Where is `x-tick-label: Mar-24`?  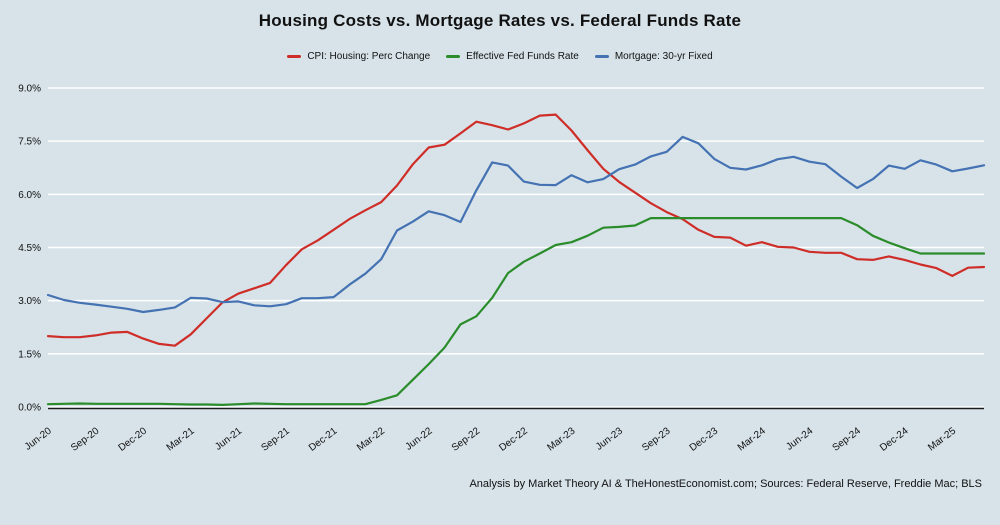
x-tick-label: Mar-24 is located at coordinates (752, 439).